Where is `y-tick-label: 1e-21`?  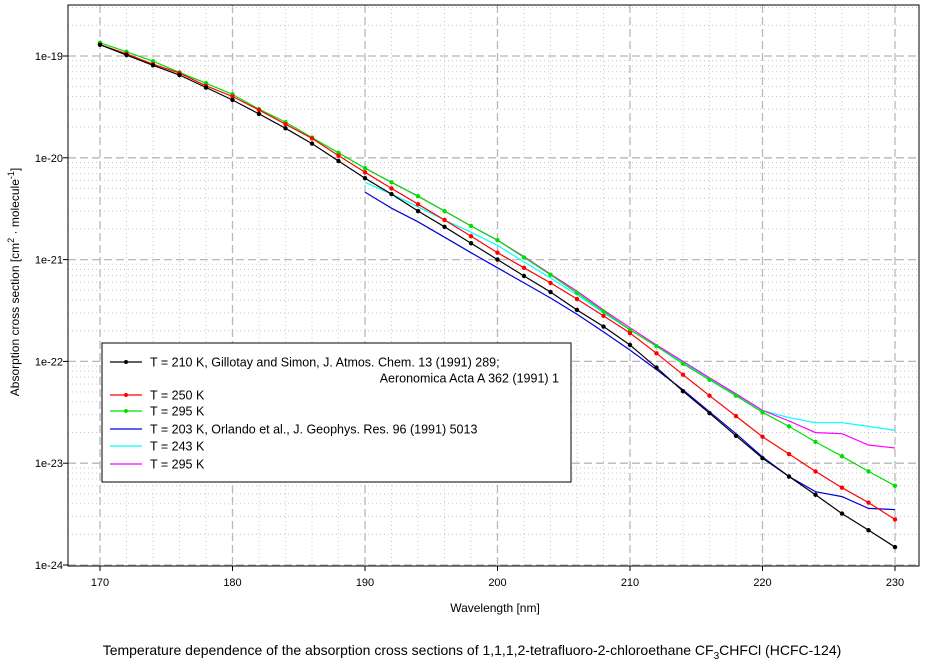 y-tick-label: 1e-21 is located at coordinates (49, 261).